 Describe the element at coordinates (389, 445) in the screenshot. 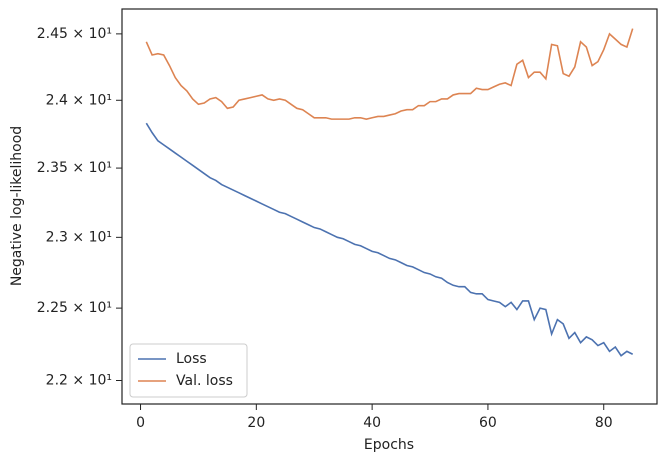

I see `x-axis-label: Epochs` at that location.